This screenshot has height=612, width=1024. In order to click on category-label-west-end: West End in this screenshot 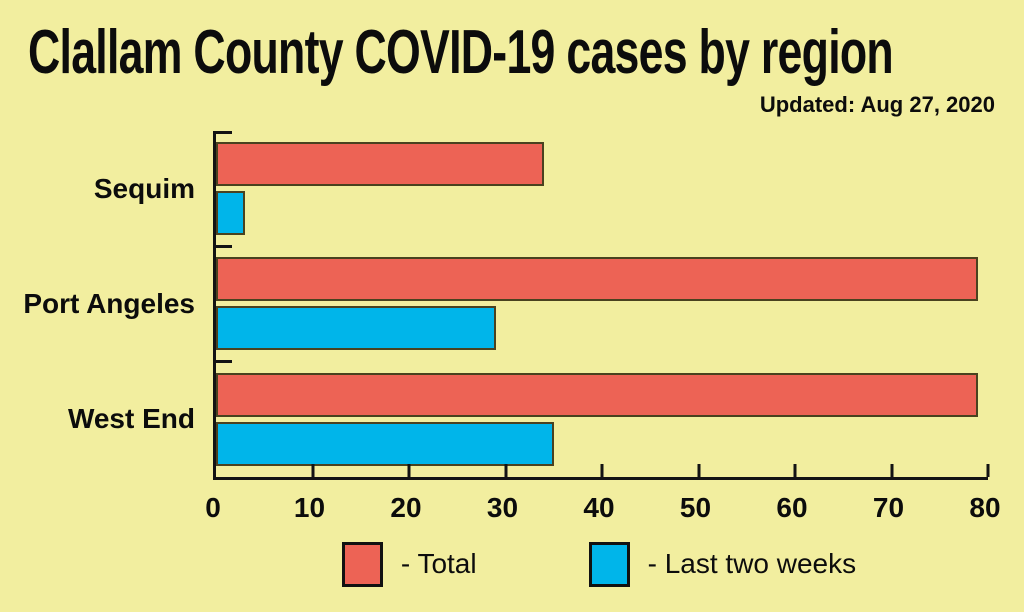, I will do `click(131, 419)`.